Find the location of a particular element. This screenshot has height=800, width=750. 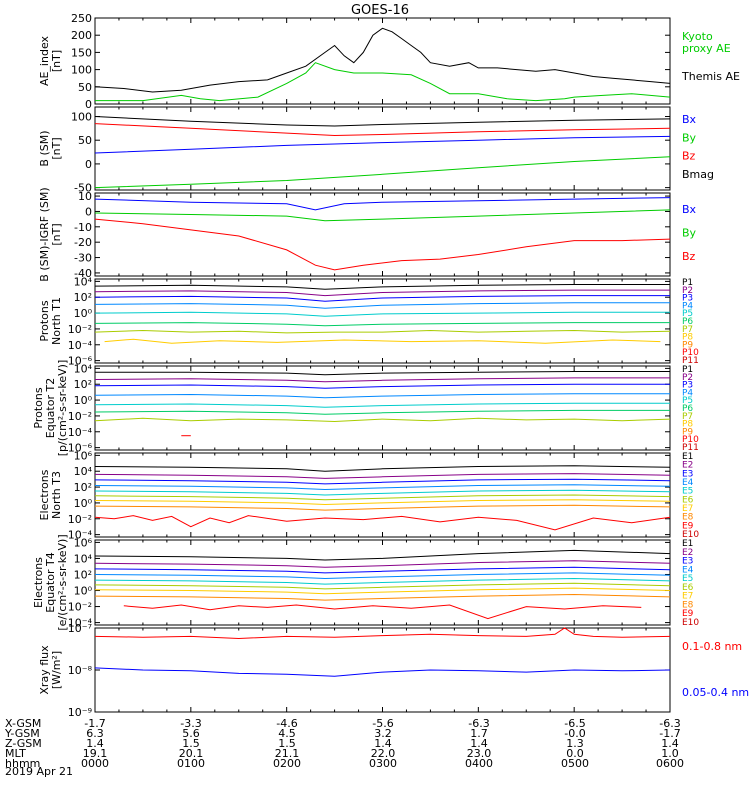

y-tick-label: 150 is located at coordinates (81, 52).